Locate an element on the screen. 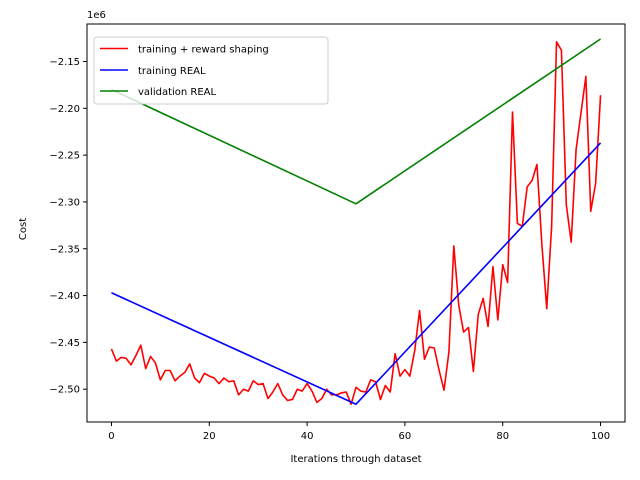 The height and width of the screenshot is (480, 640). x-axis-label: Iterations through dataset is located at coordinates (355, 459).